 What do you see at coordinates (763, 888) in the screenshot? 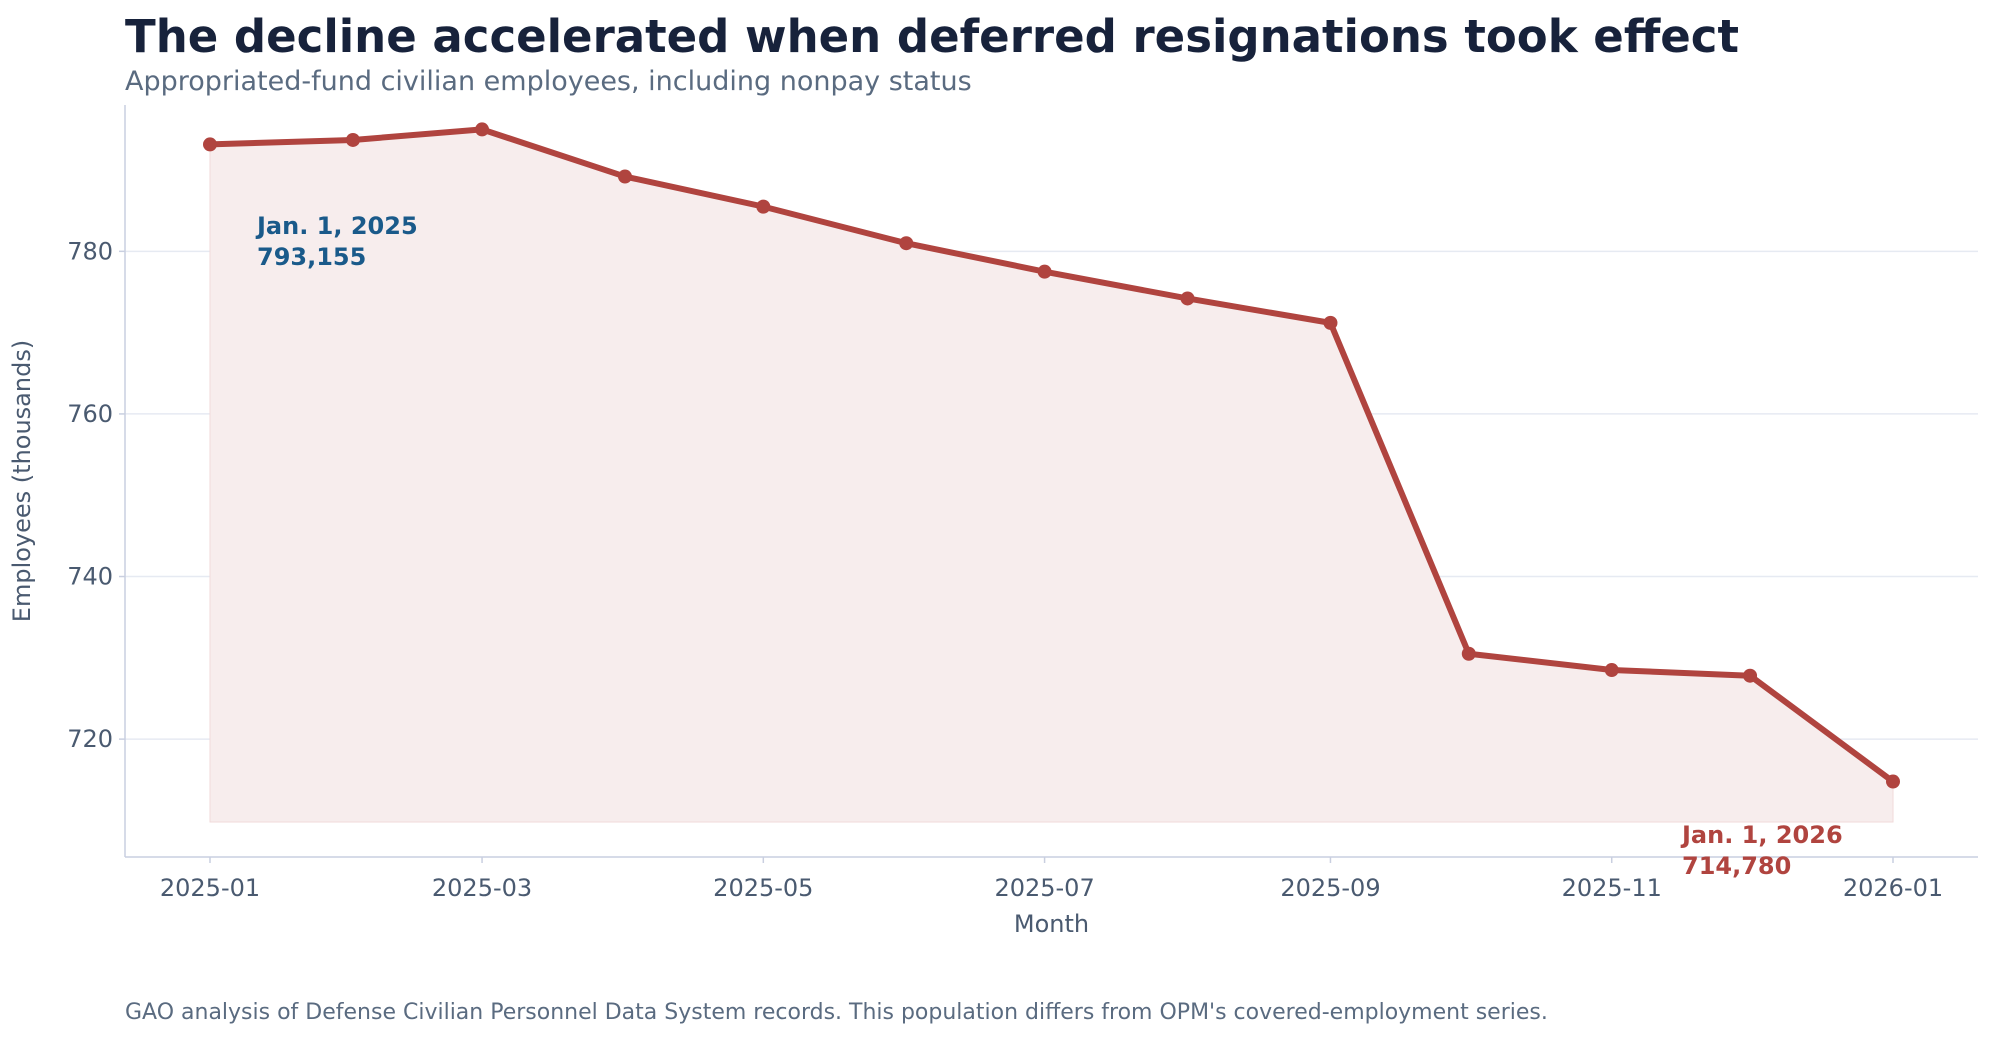
I see `x-tick-label: 2025-05` at bounding box center [763, 888].